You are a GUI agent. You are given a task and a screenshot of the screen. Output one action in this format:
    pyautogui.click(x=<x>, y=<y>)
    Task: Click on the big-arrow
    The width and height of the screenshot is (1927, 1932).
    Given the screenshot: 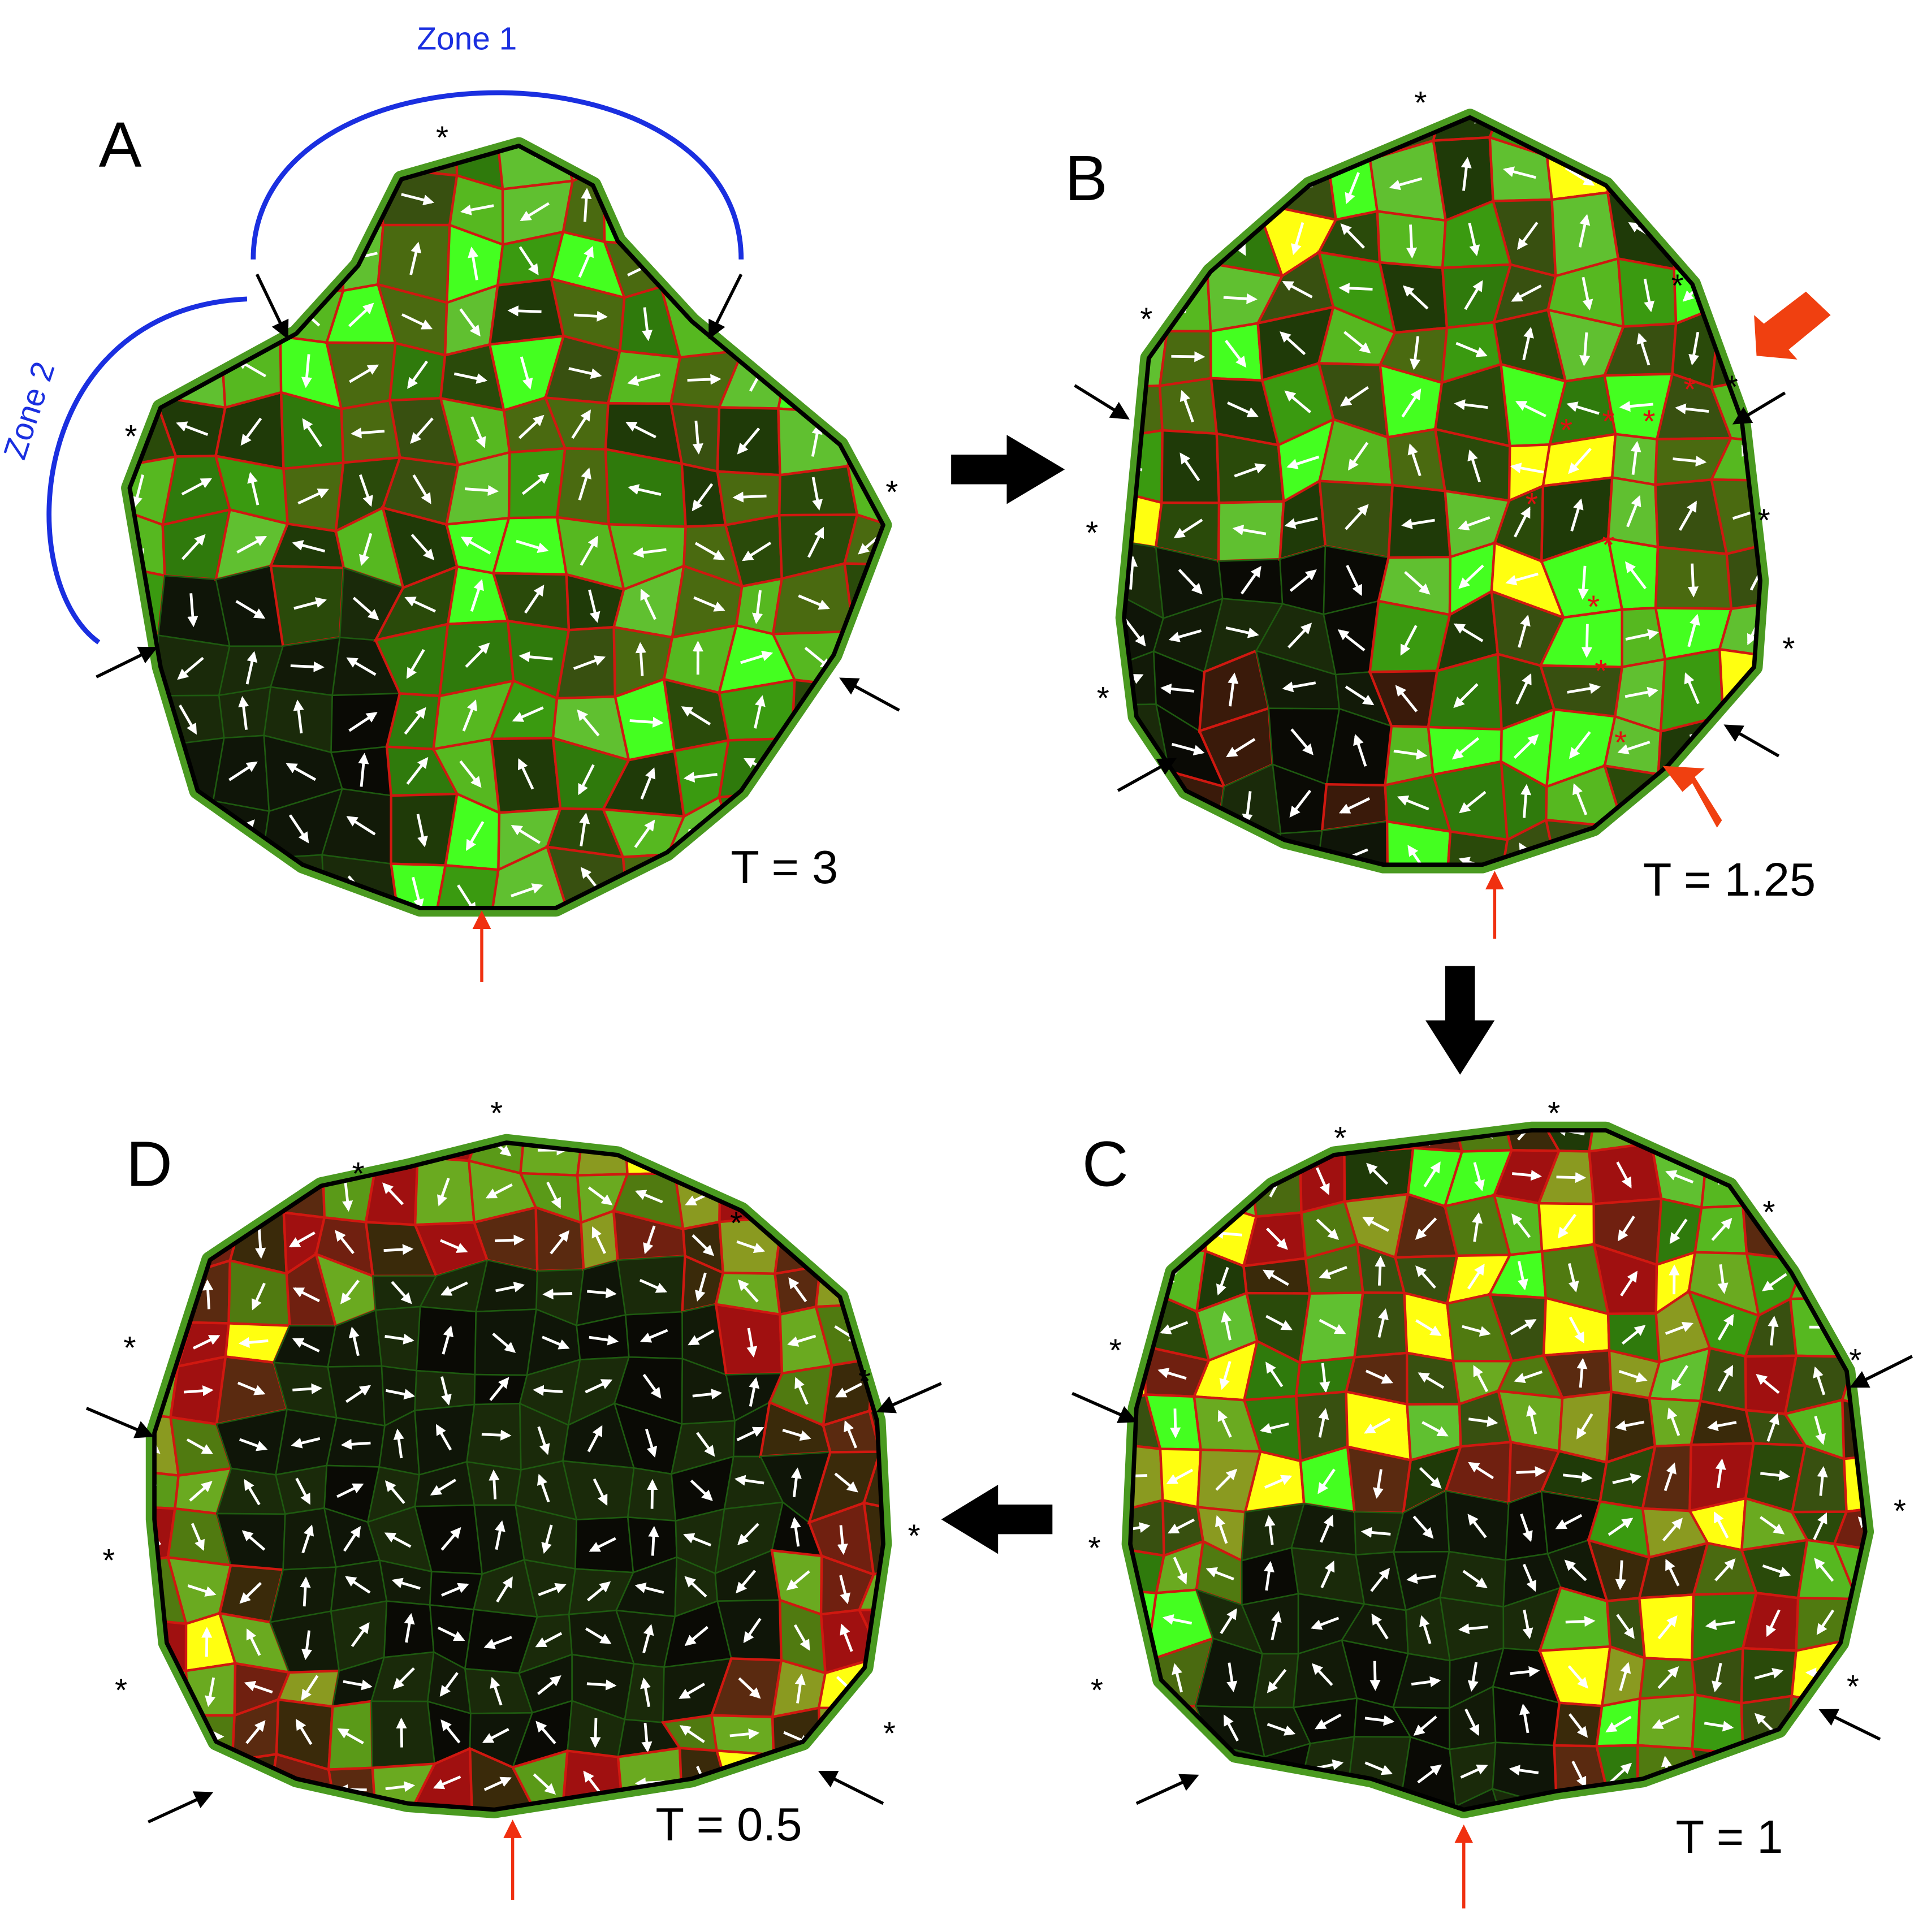 What is the action you would take?
    pyautogui.click(x=1460, y=1020)
    